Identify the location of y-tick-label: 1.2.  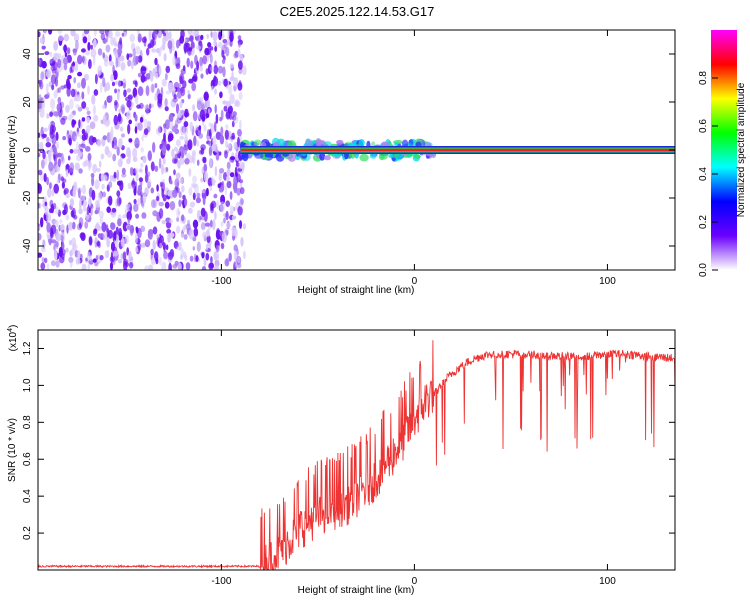
(27, 348).